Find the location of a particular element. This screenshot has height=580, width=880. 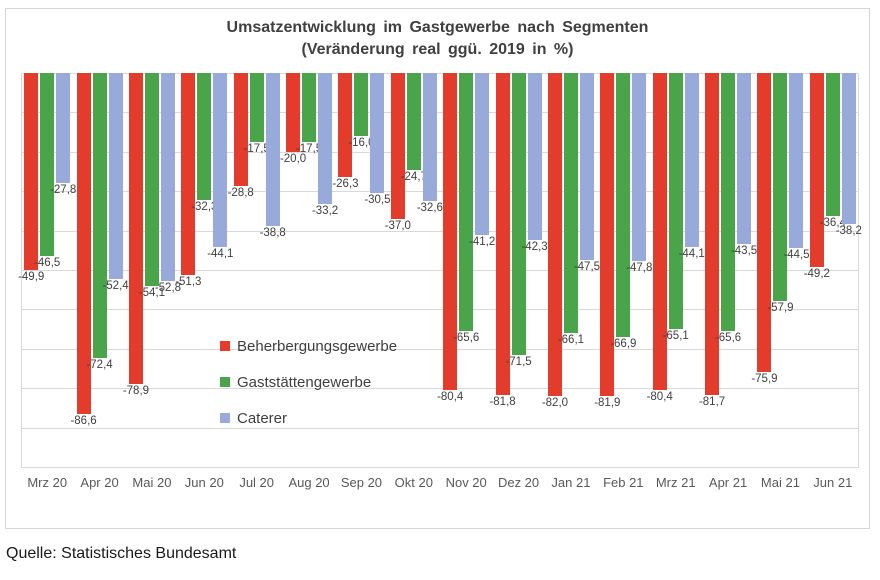

bar-column: -81,7 is located at coordinates (712, 240).